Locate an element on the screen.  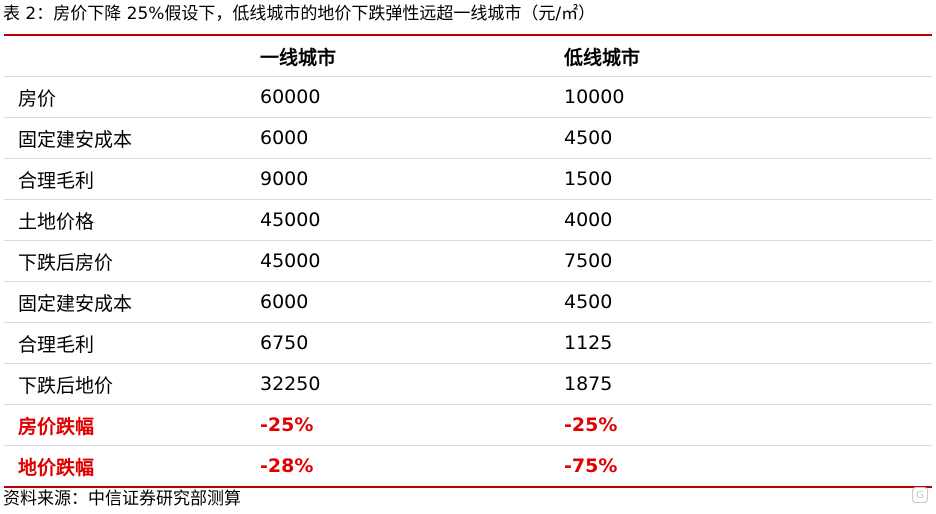
lower-tier-city-value: 1500 is located at coordinates (743, 179).